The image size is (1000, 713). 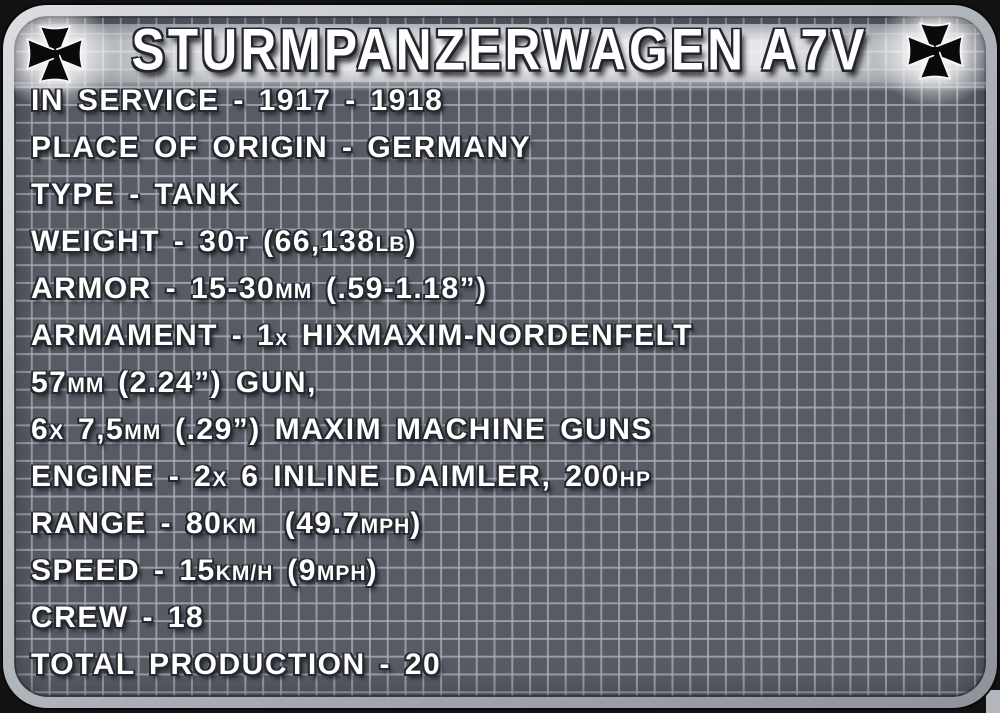 What do you see at coordinates (635, 479) in the screenshot?
I see `spec-unit-text: HP` at bounding box center [635, 479].